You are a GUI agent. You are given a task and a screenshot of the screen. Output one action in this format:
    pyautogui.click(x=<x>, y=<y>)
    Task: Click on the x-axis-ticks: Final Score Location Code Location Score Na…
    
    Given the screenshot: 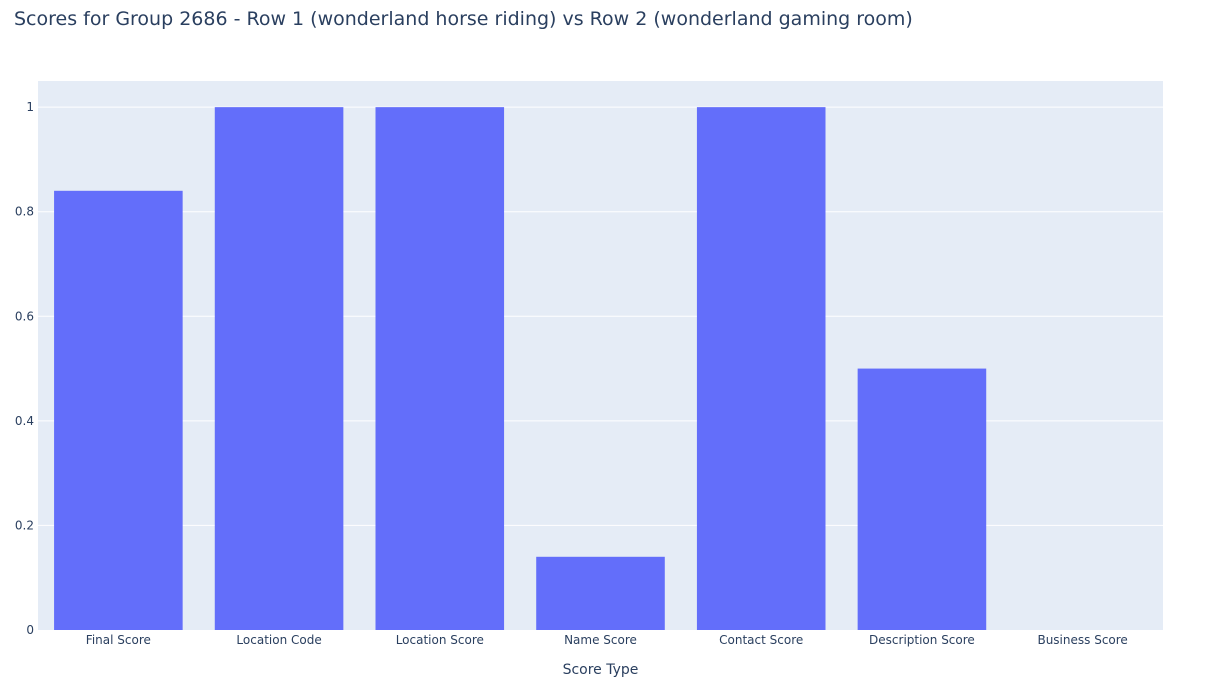 What is the action you would take?
    pyautogui.click(x=607, y=640)
    